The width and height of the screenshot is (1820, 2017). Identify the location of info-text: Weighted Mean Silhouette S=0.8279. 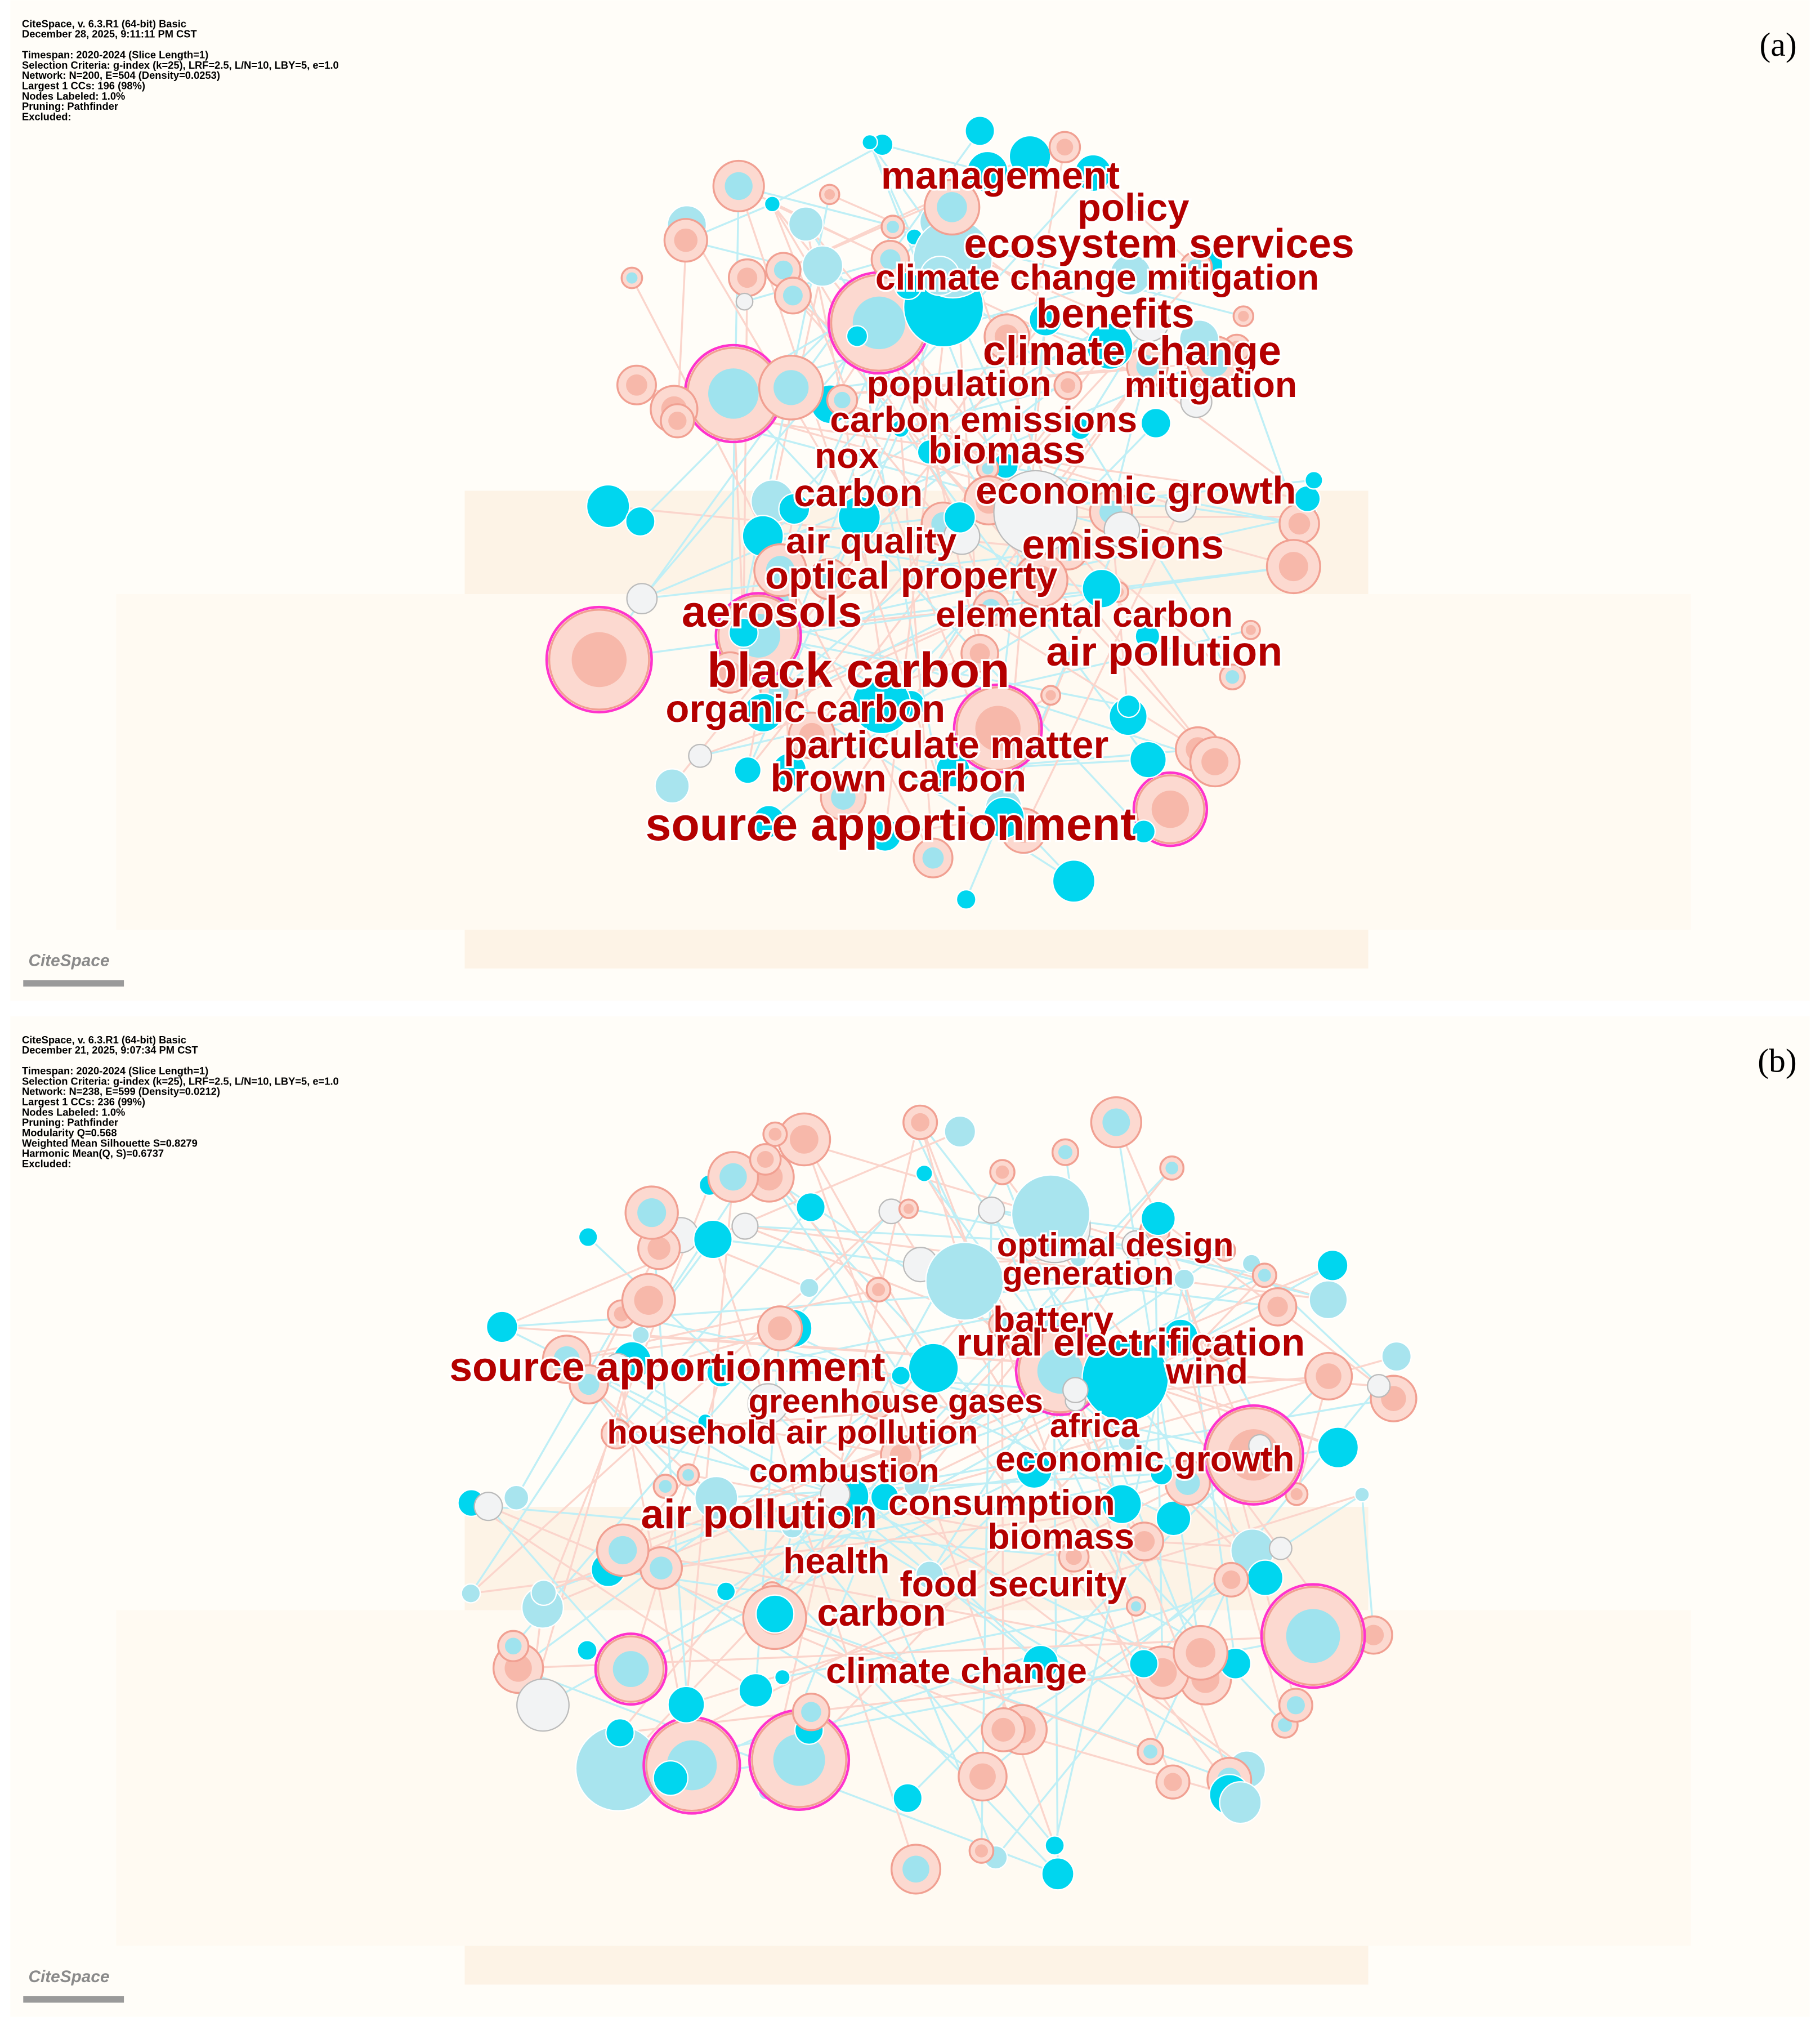
(110, 1143).